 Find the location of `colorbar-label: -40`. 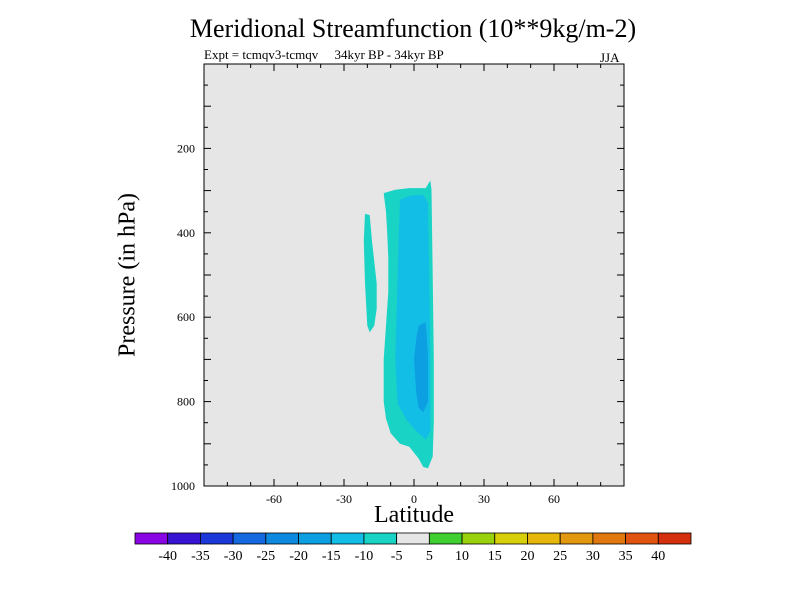

colorbar-label: -40 is located at coordinates (167, 556).